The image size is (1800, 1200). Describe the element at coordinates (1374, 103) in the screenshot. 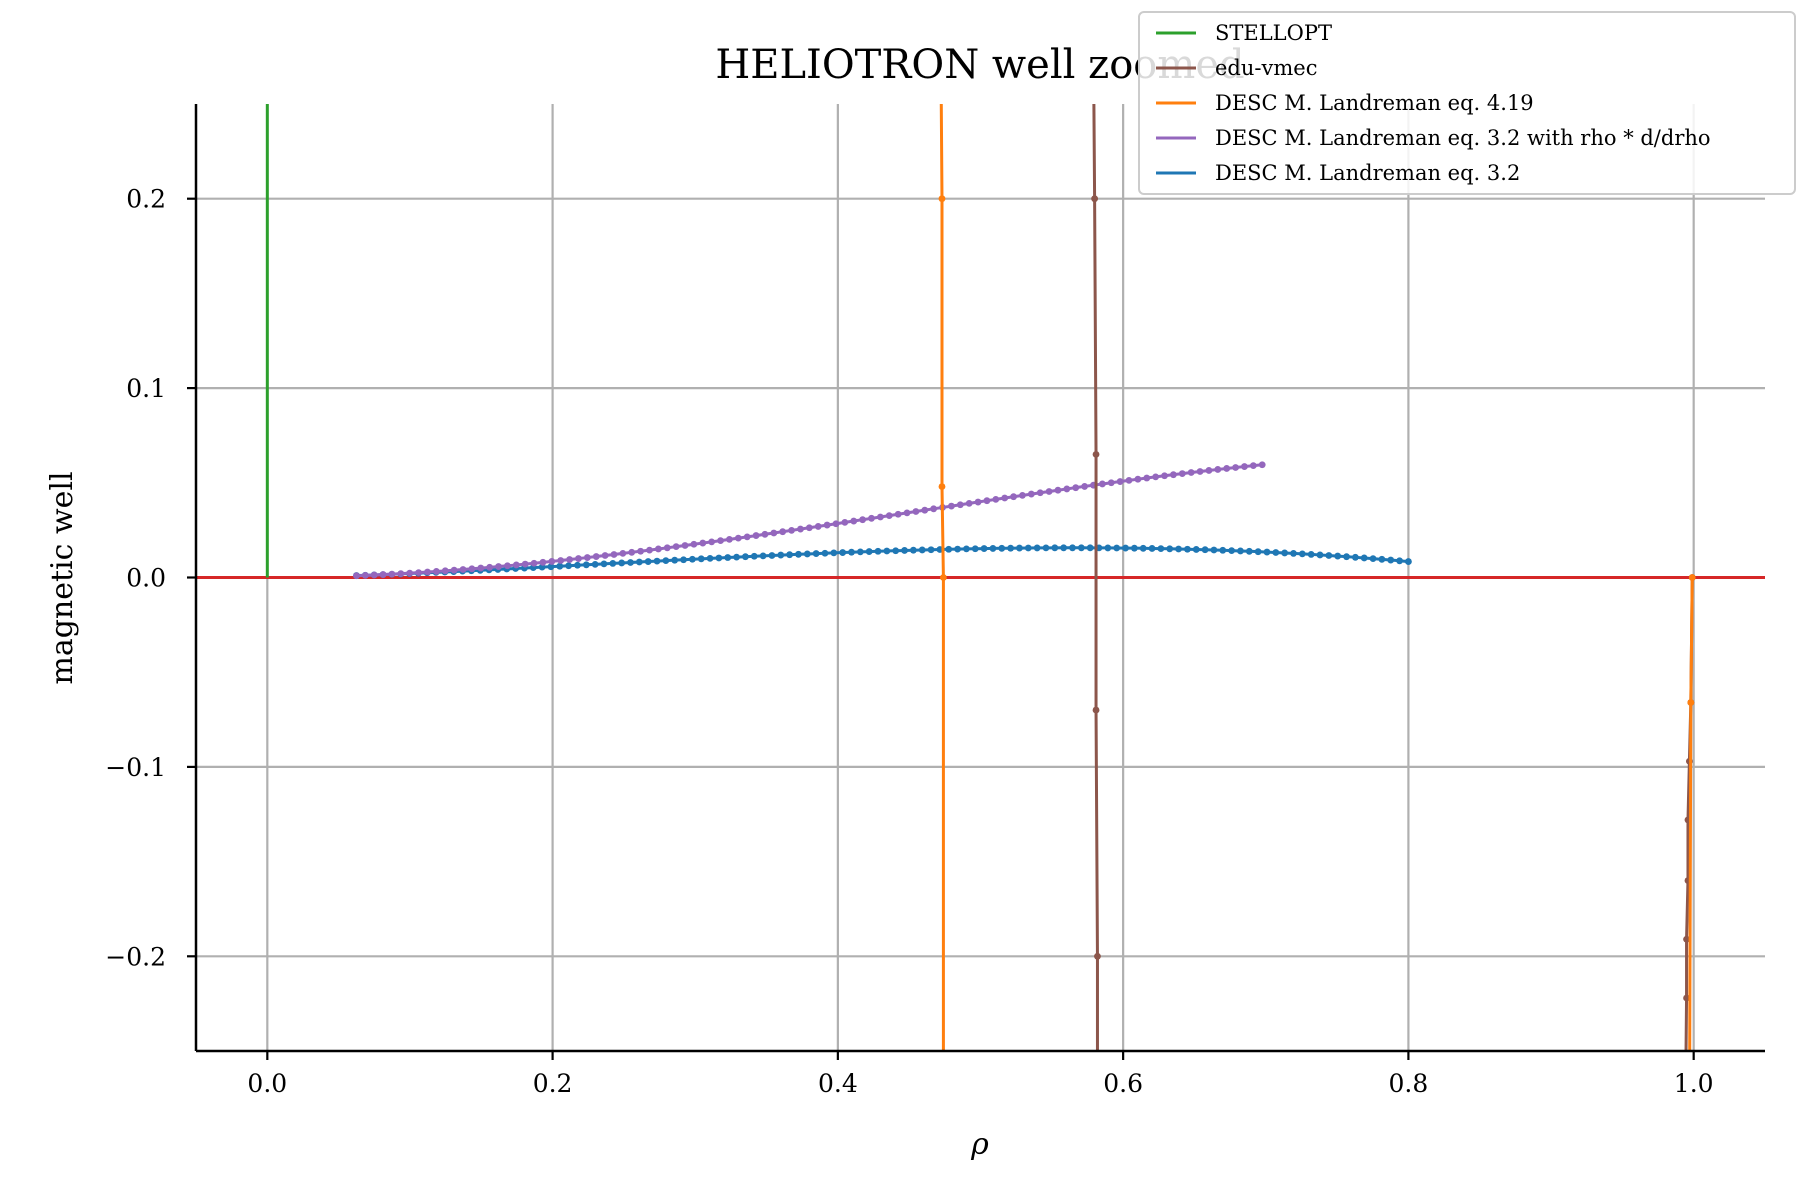

I see `legend-label-2: DESC M. Landreman eq. 4.19` at that location.